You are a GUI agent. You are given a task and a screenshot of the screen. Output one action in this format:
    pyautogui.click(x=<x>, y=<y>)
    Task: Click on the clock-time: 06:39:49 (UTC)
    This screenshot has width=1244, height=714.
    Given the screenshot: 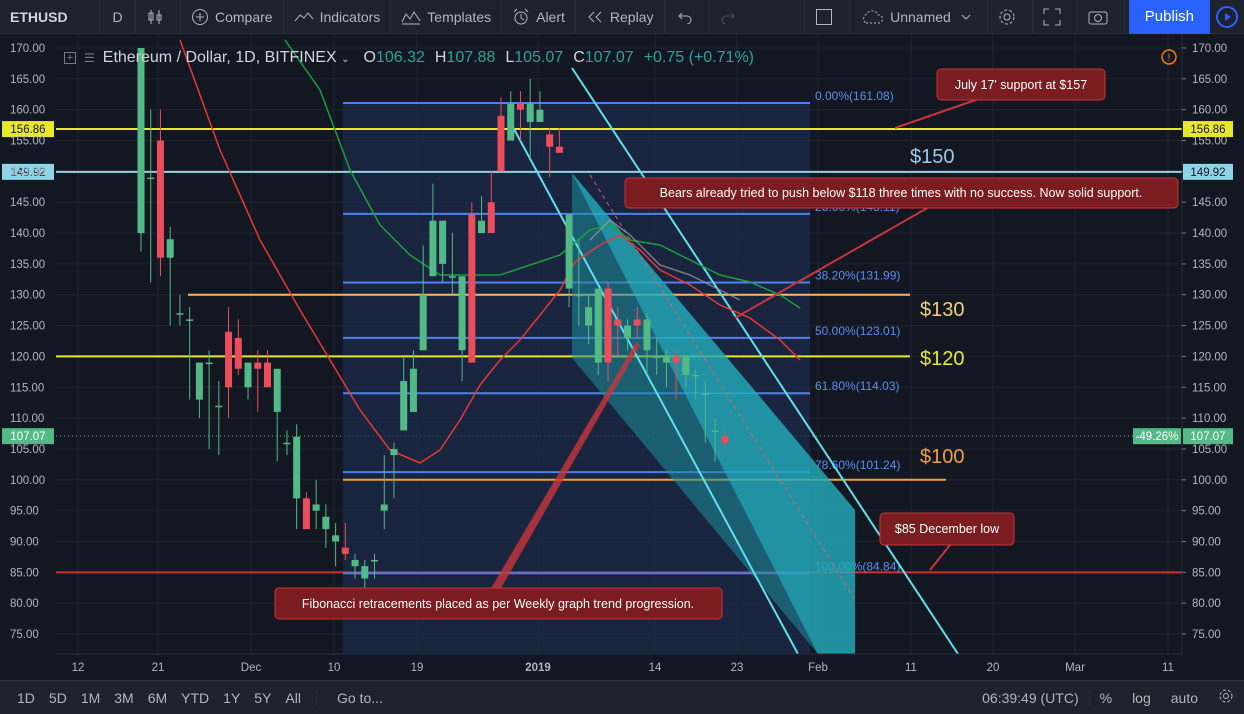 What is the action you would take?
    pyautogui.click(x=1031, y=697)
    